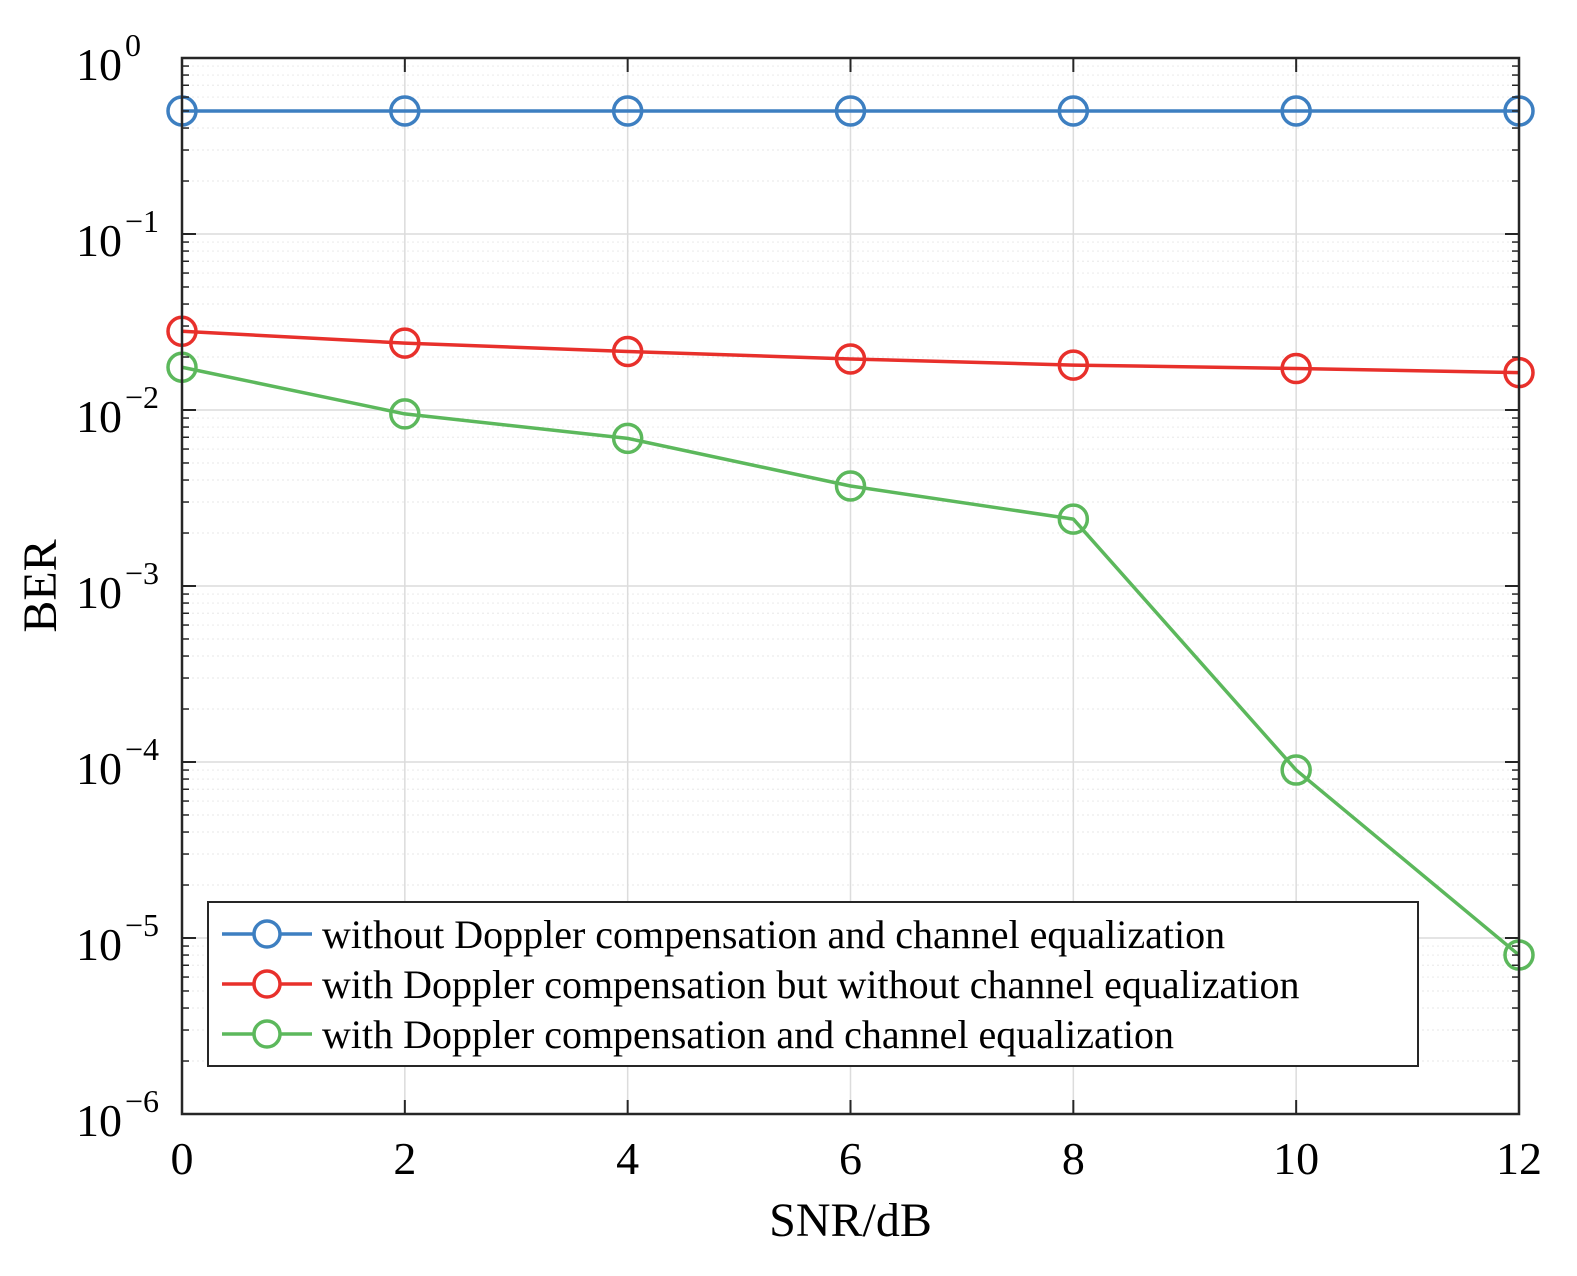 The width and height of the screenshot is (1577, 1276). Describe the element at coordinates (627, 1158) in the screenshot. I see `x-tick-label: 4` at that location.